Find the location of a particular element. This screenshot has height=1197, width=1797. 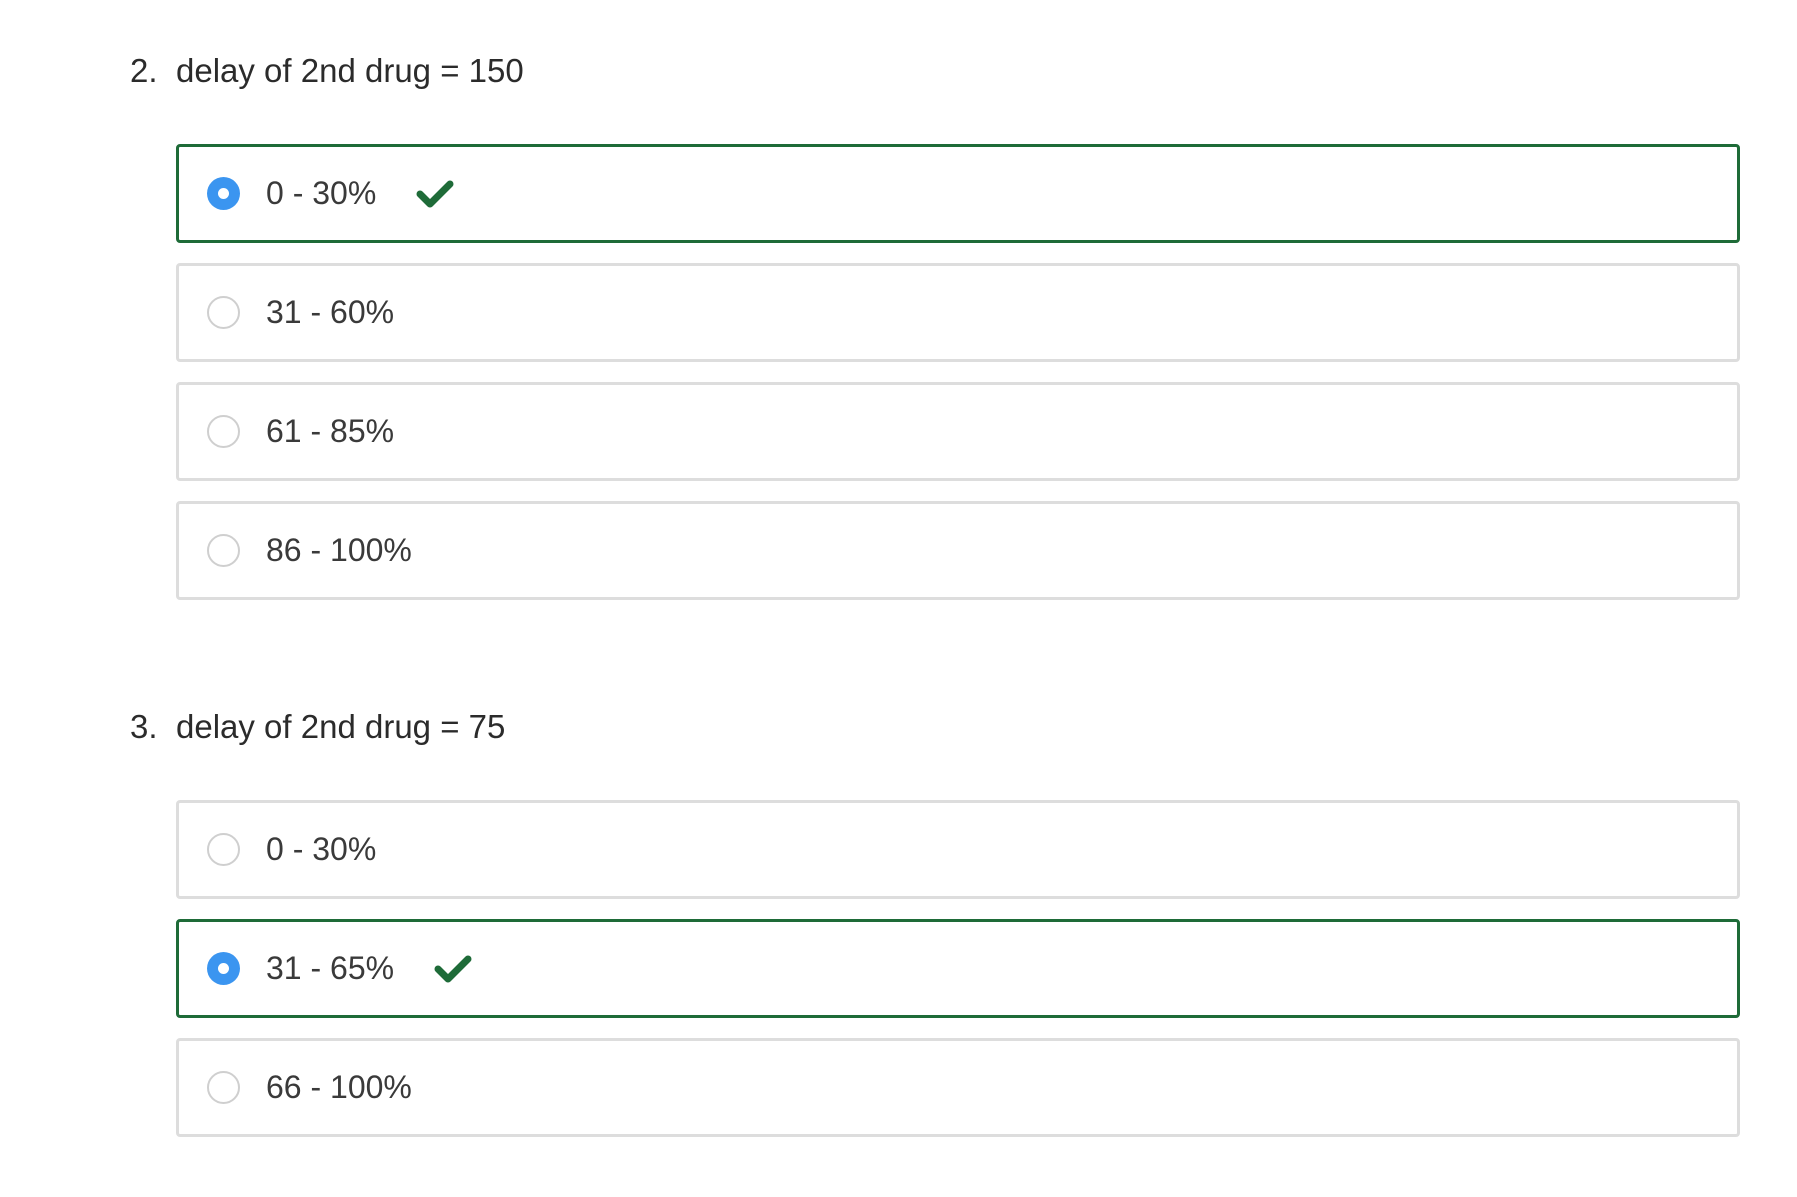

question-text: delay of 2nd drug = 150 is located at coordinates (350, 70).